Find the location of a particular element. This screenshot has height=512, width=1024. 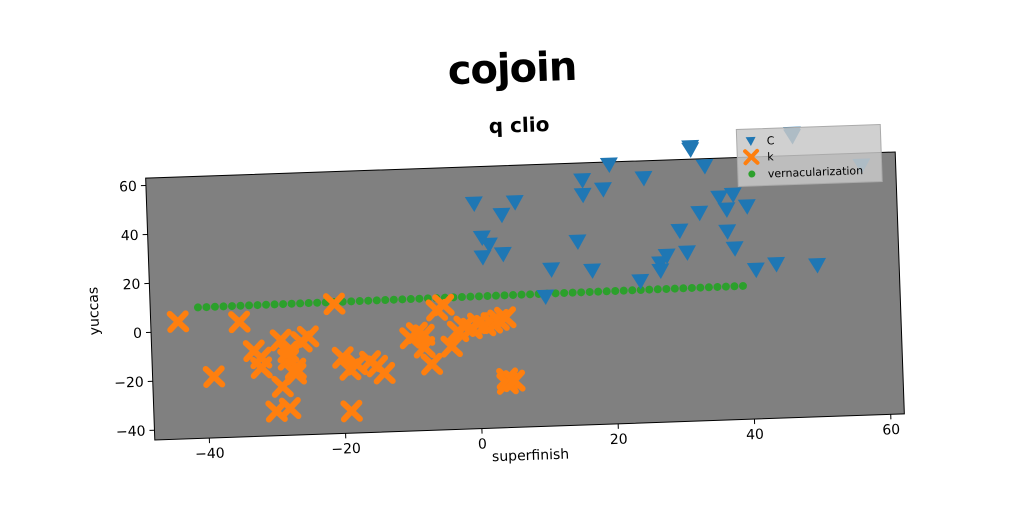

y-tick-label: 20 is located at coordinates (131, 285).